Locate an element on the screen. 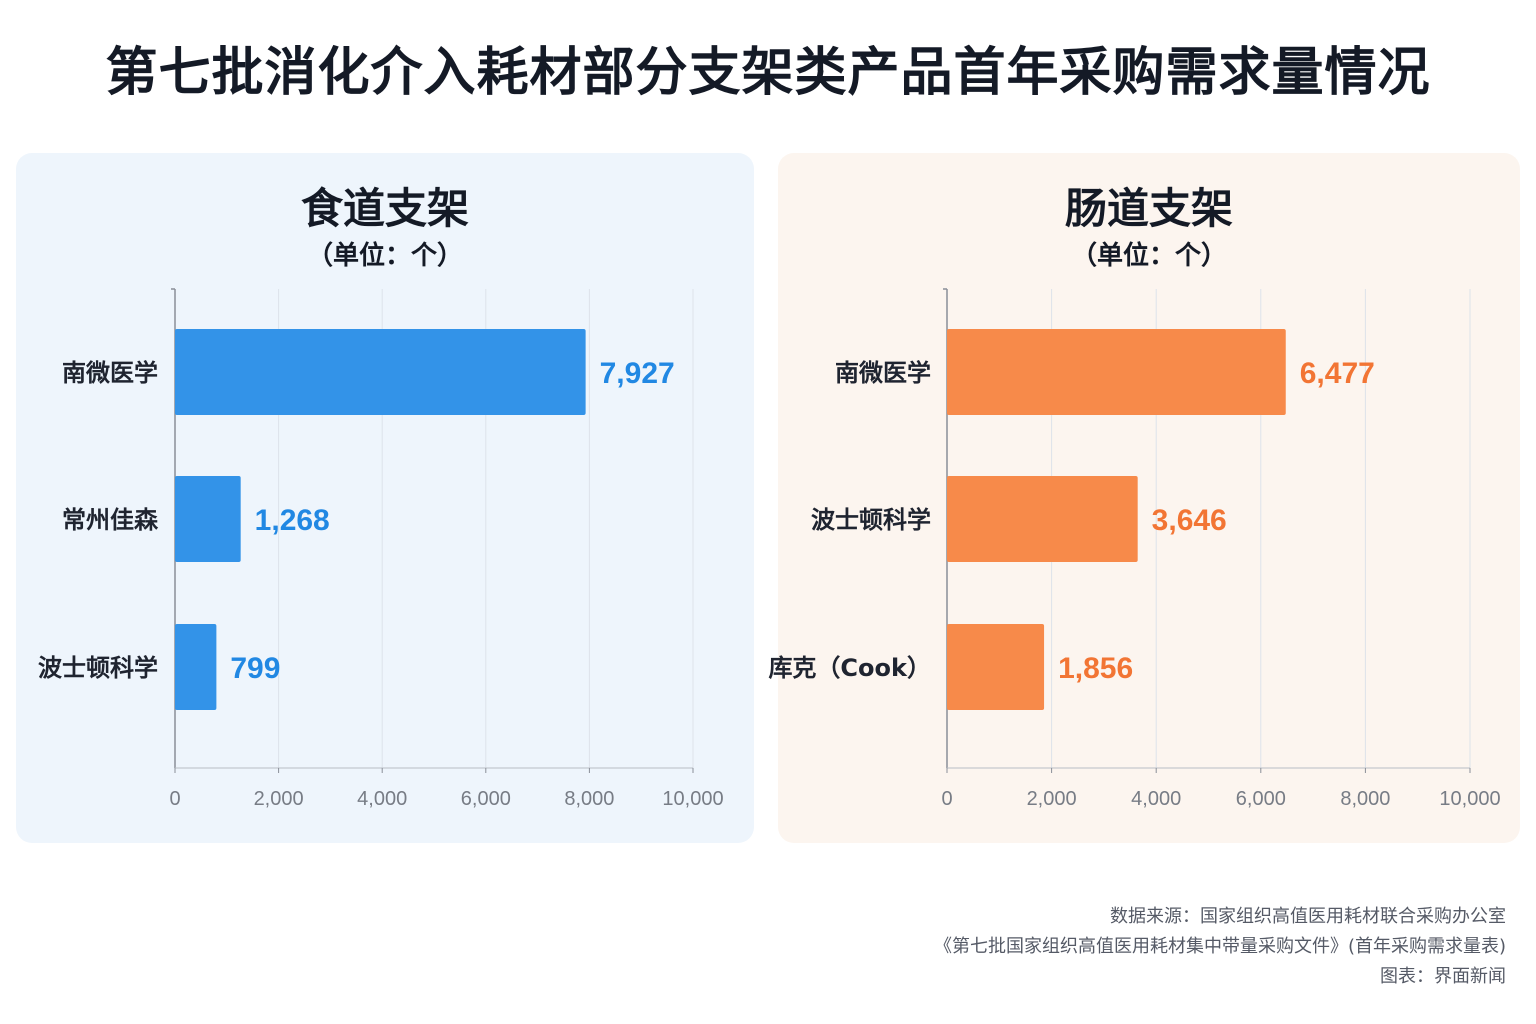 This screenshot has height=1024, width=1536. value-label: 6,477 is located at coordinates (1337, 373).